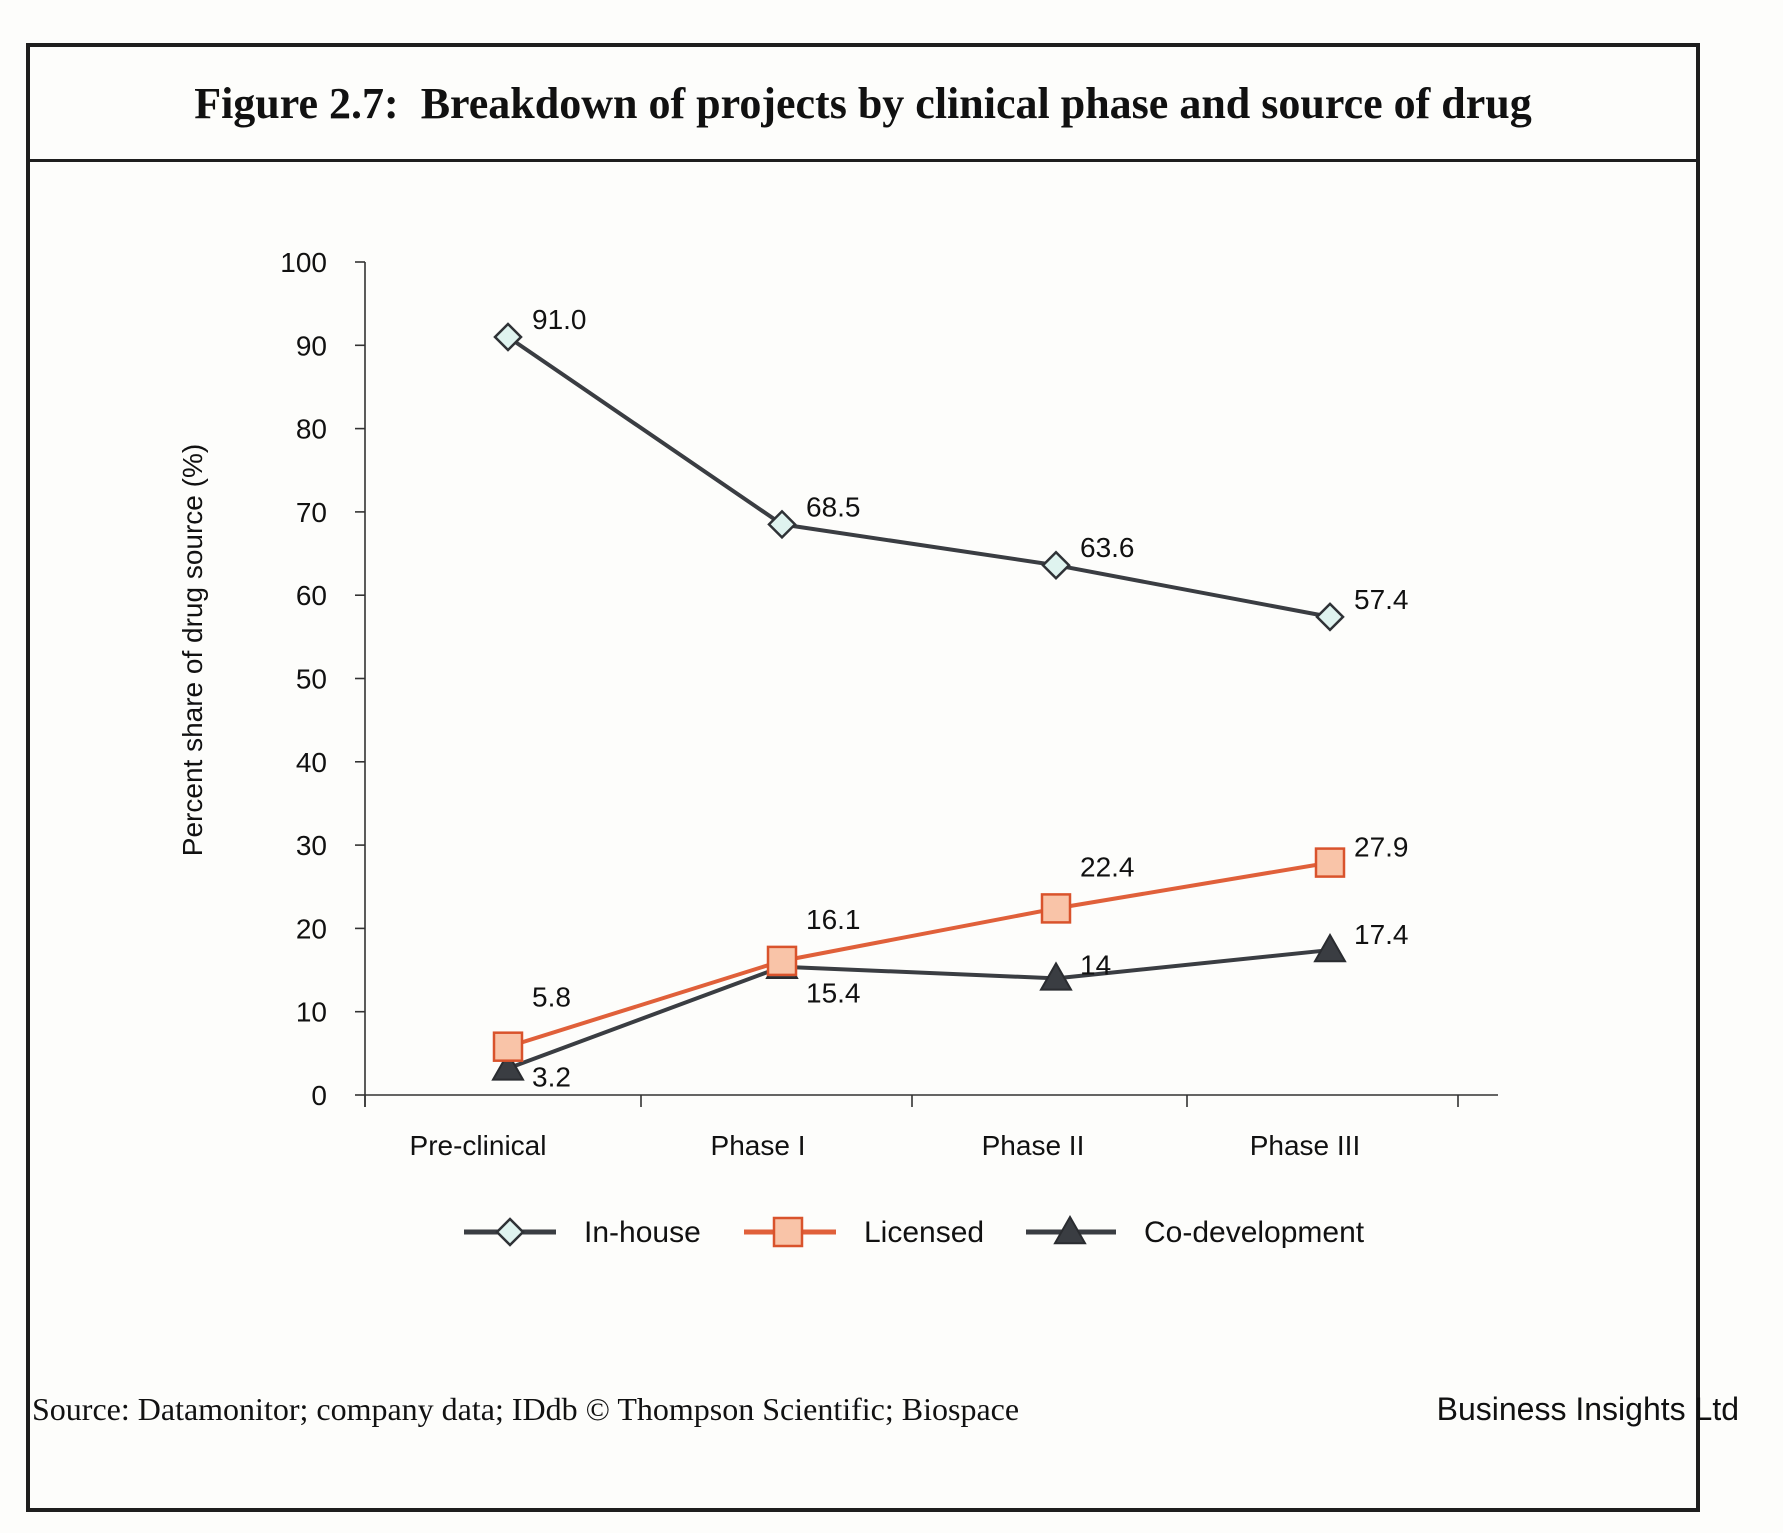  What do you see at coordinates (311, 762) in the screenshot?
I see `y-tick-label: 40` at bounding box center [311, 762].